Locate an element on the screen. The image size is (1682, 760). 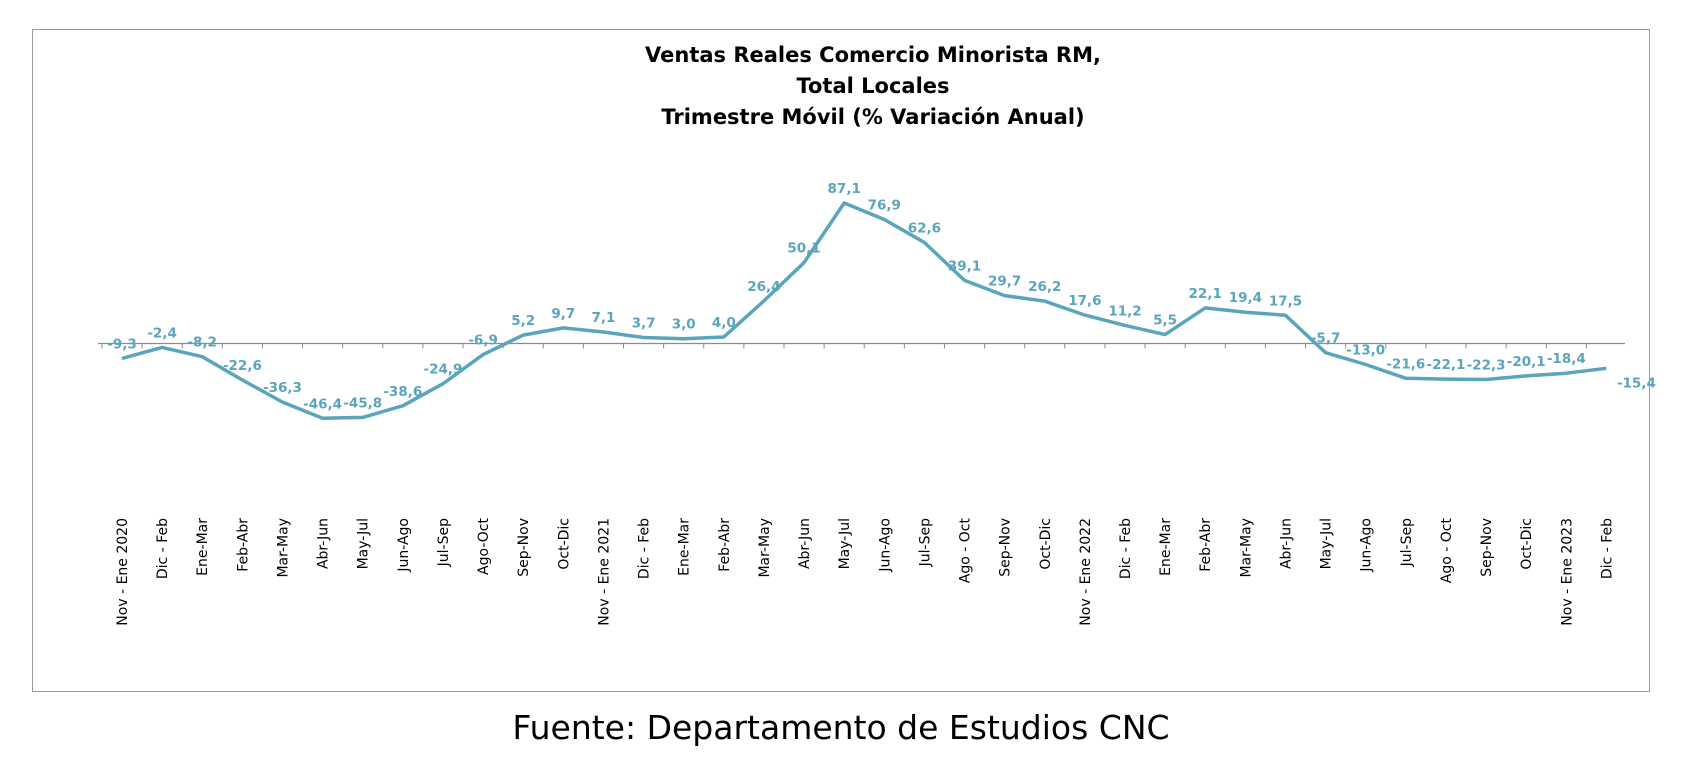
data-label: -22,1 is located at coordinates (1446, 365).